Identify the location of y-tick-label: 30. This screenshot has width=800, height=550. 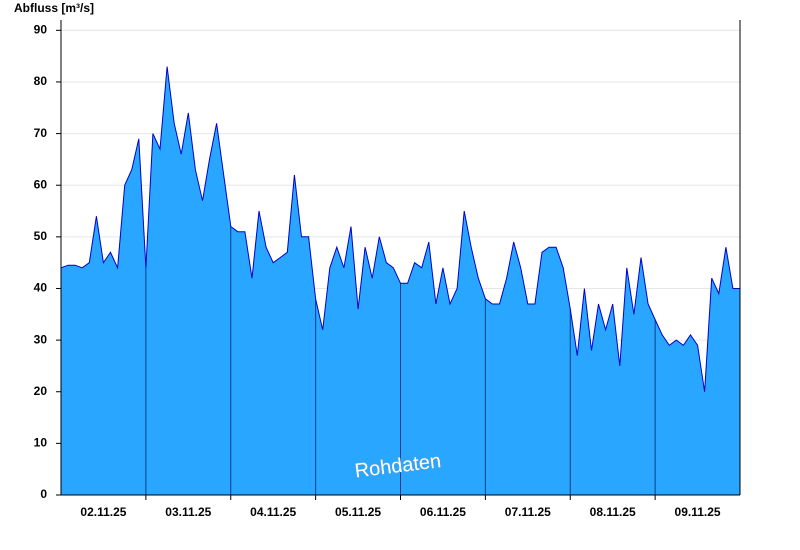
(41, 339).